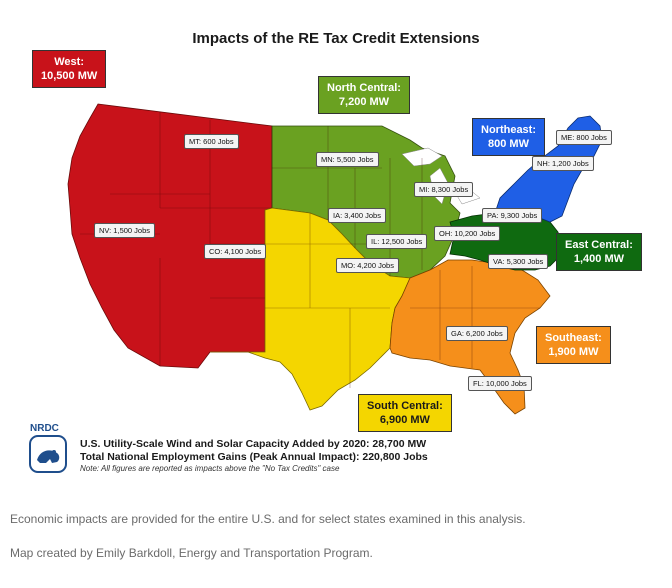 The image size is (672, 588). Describe the element at coordinates (69, 76) in the screenshot. I see `region-value: 10,500 MW` at that location.